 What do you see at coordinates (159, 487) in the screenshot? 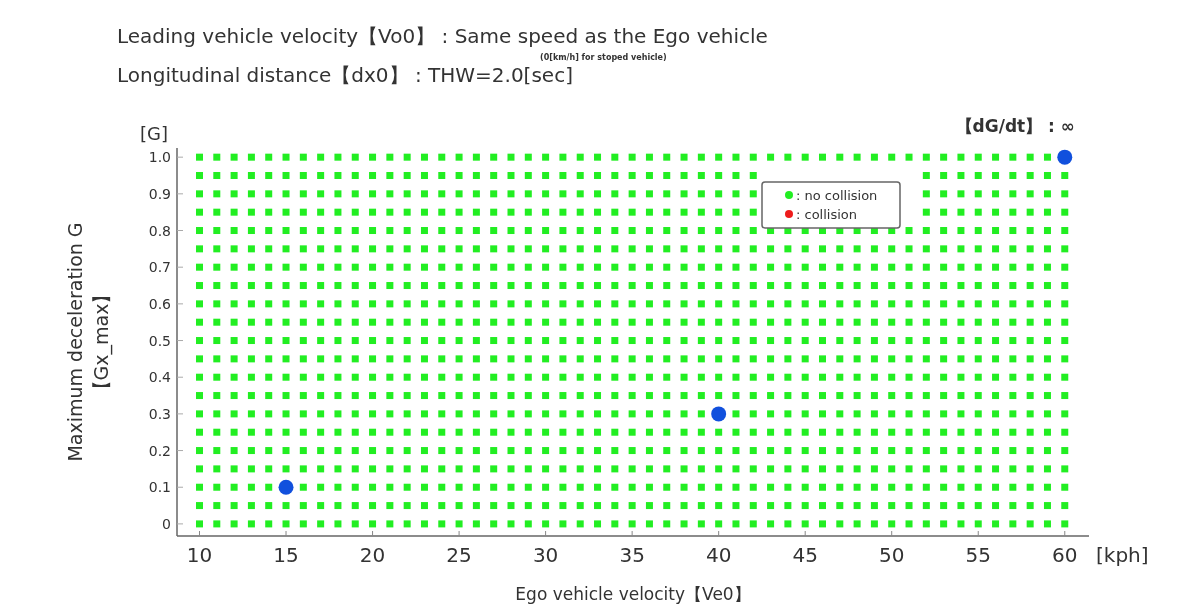
I see `y-tick-label: 0.1` at bounding box center [159, 487].